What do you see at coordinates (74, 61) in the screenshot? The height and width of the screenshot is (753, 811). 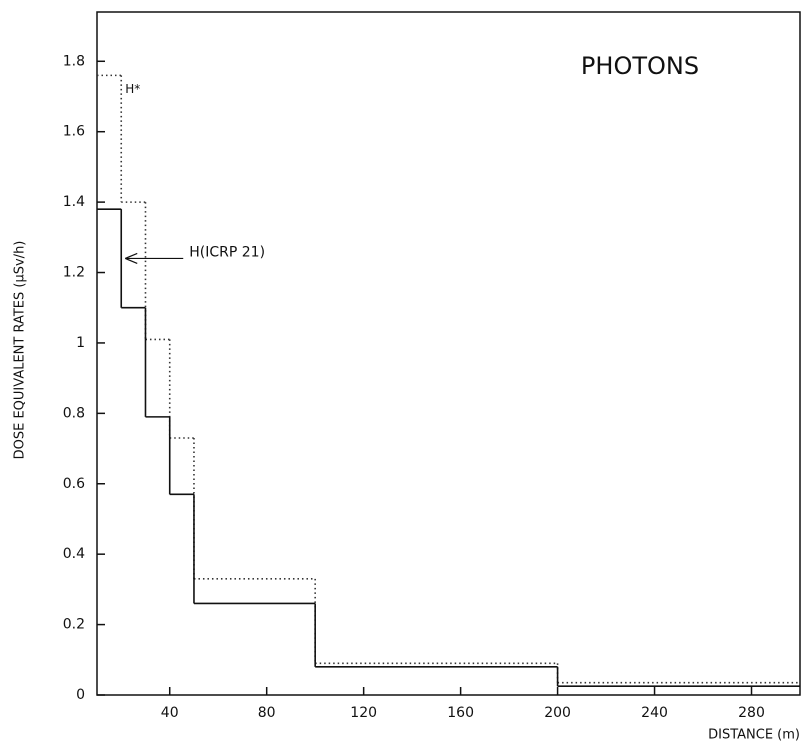 I see `y-tick-label: 1.8` at bounding box center [74, 61].